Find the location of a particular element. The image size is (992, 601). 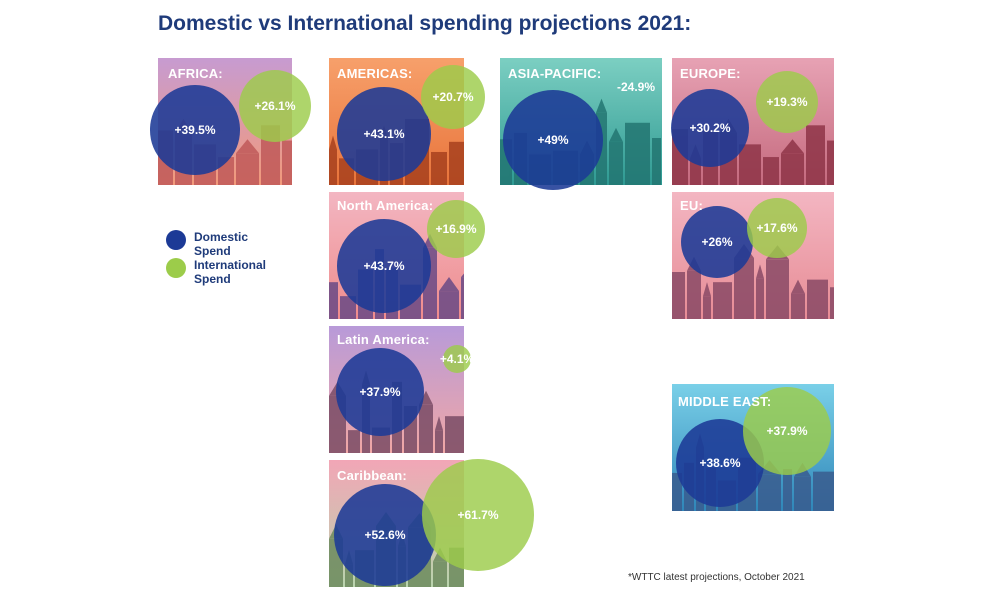

international-value-label: +20.7% is located at coordinates (453, 97).